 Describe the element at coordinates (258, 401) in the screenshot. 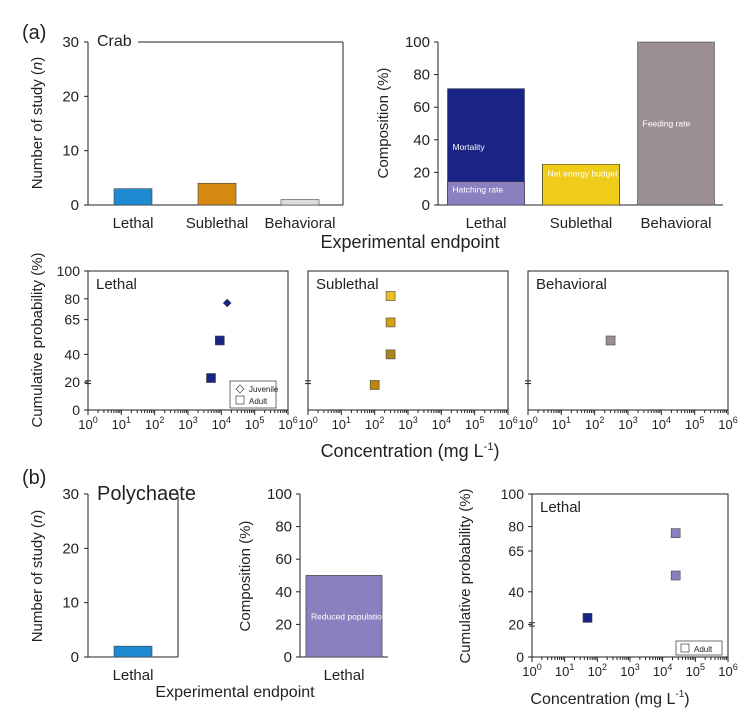

I see `legend-adult-label: Adult` at that location.